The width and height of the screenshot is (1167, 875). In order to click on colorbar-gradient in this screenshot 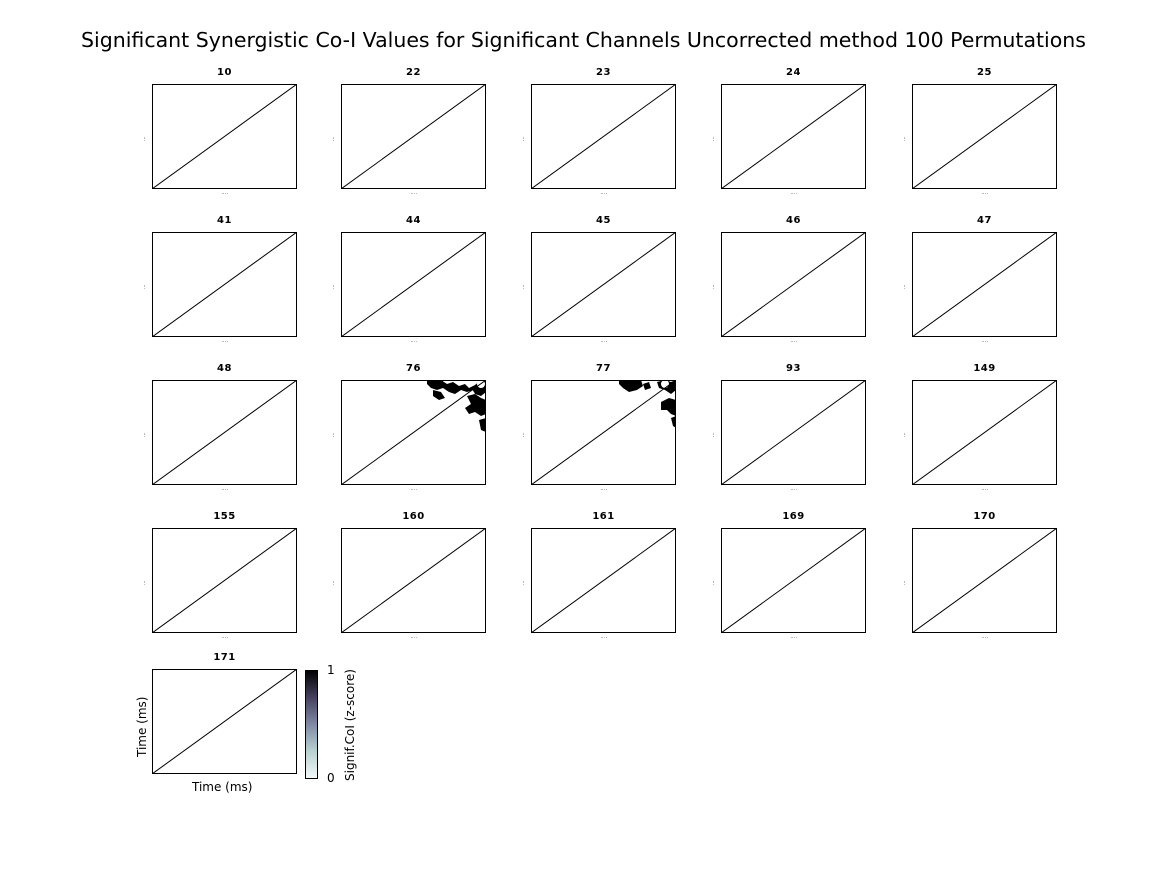, I will do `click(311, 724)`.